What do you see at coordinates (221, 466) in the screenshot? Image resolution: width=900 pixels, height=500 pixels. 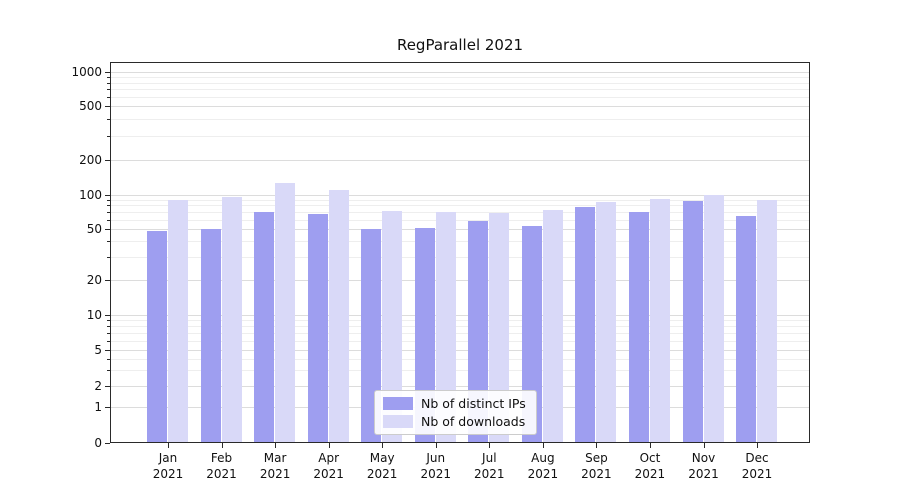 I see `x-tick-label: Feb 2021` at bounding box center [221, 466].